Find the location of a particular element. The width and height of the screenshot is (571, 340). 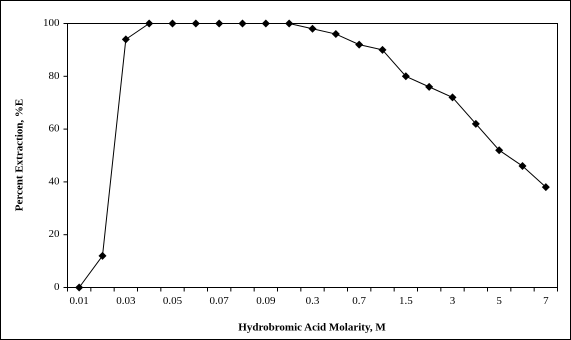

x-tick-label: 0.3 is located at coordinates (313, 301).